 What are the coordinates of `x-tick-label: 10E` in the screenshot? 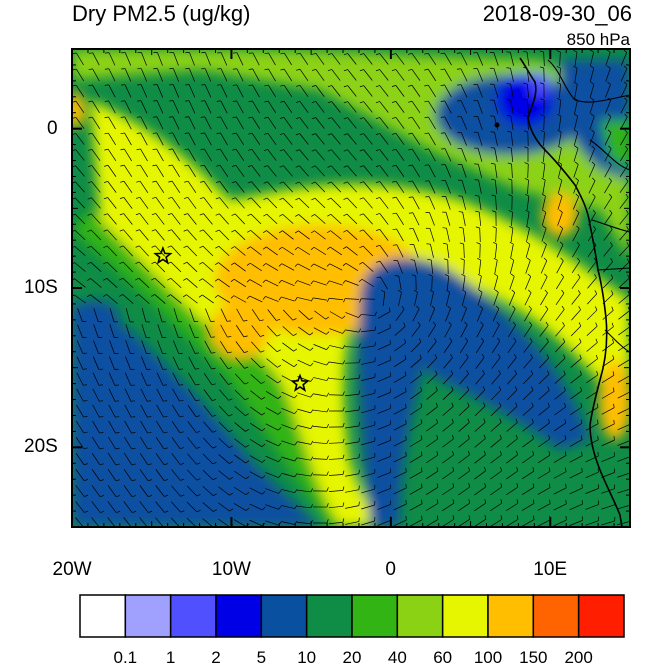 It's located at (550, 570).